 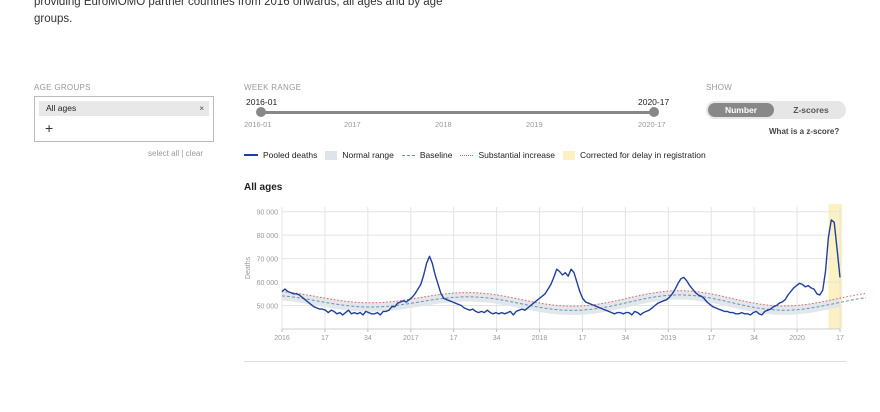 I want to click on range-end-value: 2020-17, so click(x=654, y=102).